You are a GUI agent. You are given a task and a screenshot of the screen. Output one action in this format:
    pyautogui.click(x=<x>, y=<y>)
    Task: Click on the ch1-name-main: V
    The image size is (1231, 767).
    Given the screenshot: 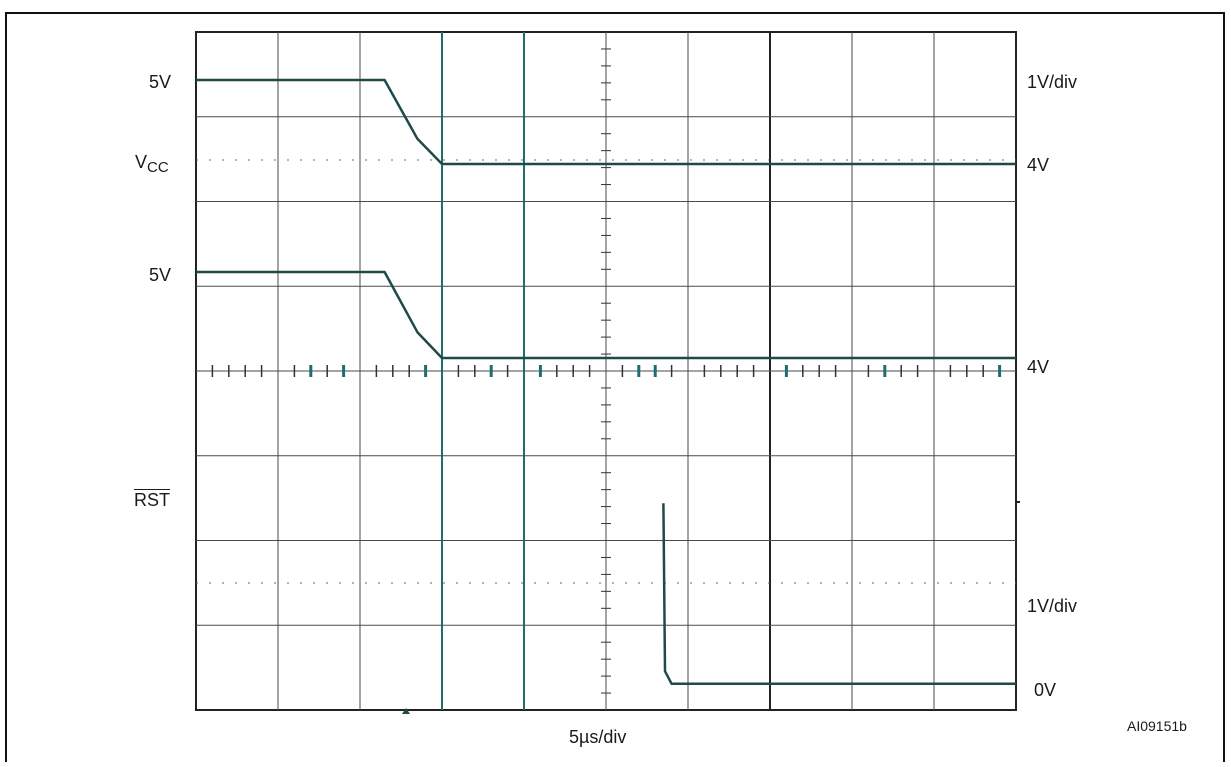 What is the action you would take?
    pyautogui.click(x=141, y=162)
    